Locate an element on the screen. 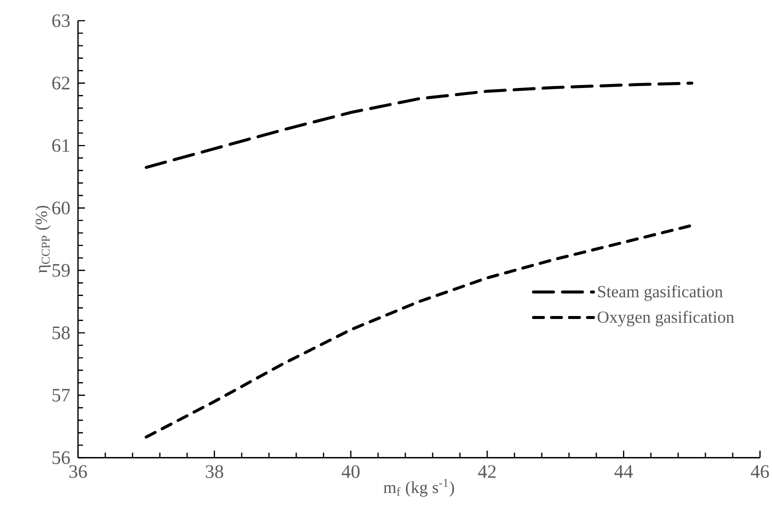 The width and height of the screenshot is (772, 522). x-tick-label: 46 is located at coordinates (759, 471).